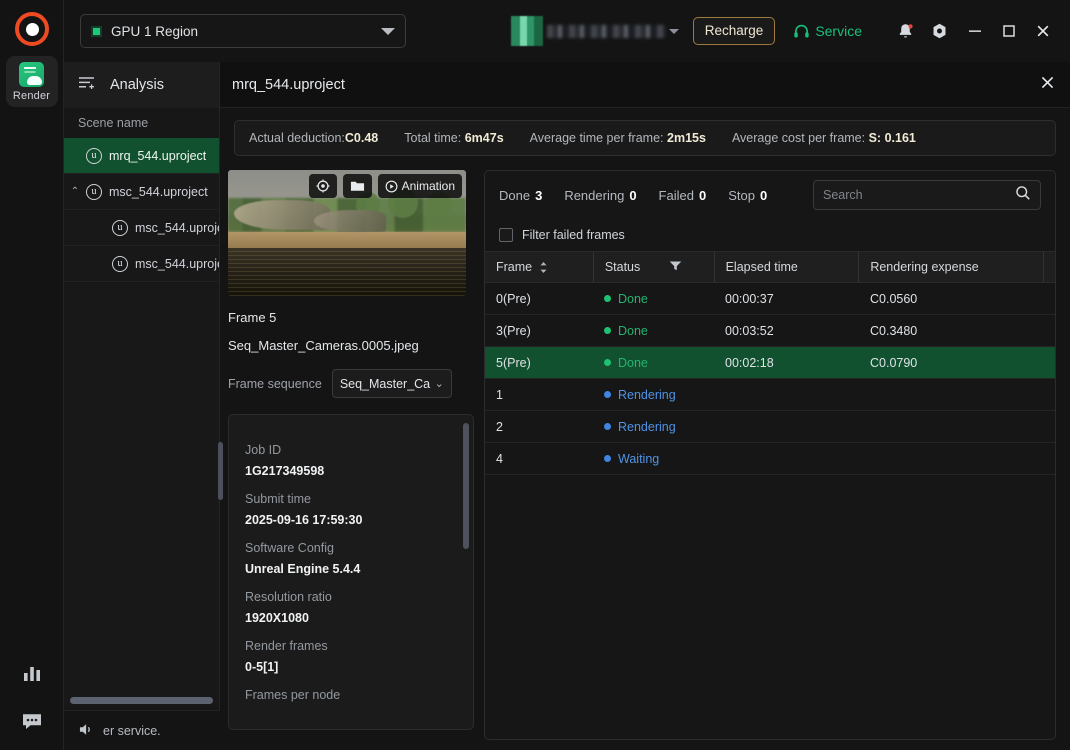  Describe the element at coordinates (526, 31) in the screenshot. I see `avatar` at that location.